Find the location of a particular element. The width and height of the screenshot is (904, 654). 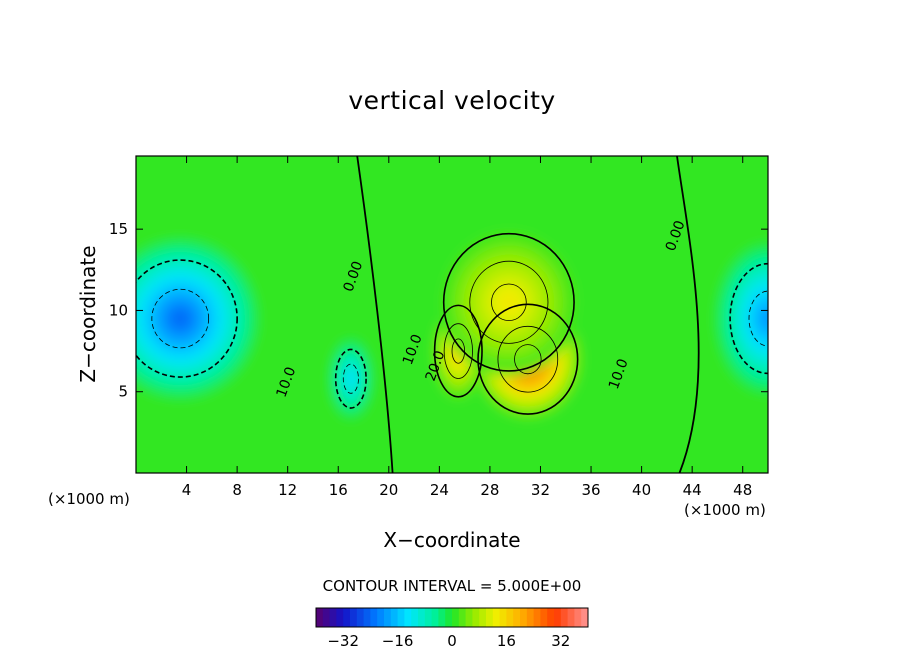

x-tick-label: 36 is located at coordinates (590, 490).